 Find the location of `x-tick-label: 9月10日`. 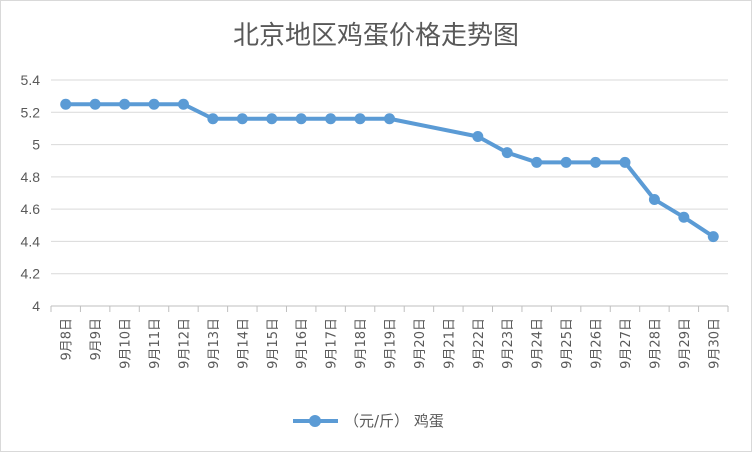

x-tick-label: 9月10日 is located at coordinates (126, 343).